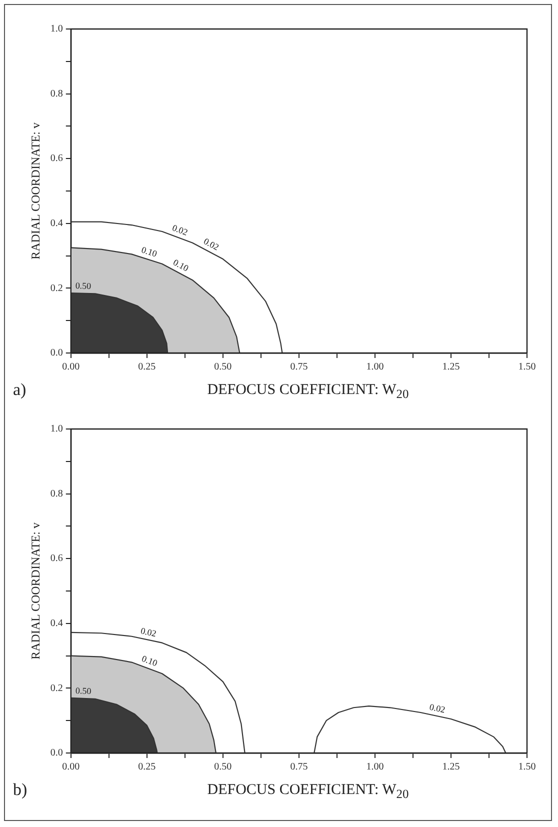 The height and width of the screenshot is (827, 558). What do you see at coordinates (19, 390) in the screenshot?
I see `text: a)` at bounding box center [19, 390].